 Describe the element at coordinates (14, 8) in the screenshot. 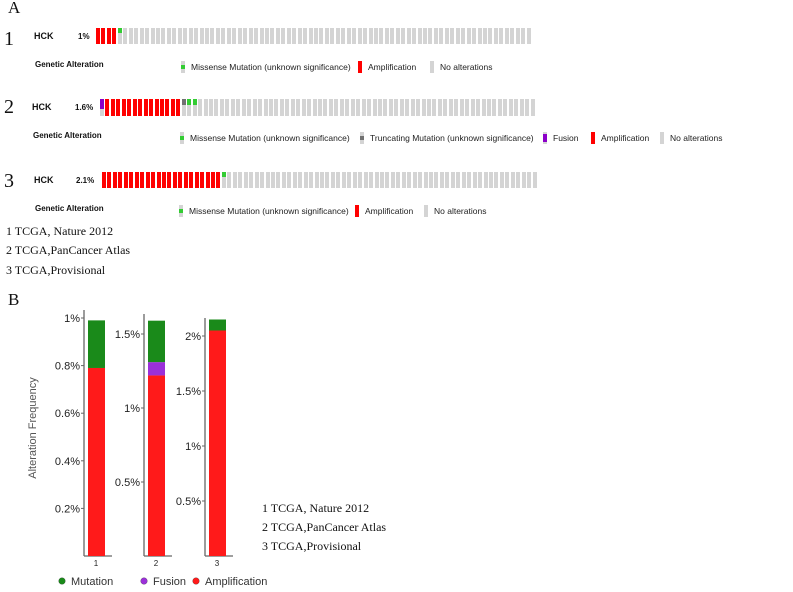

I see `panel-a-label: A` at that location.